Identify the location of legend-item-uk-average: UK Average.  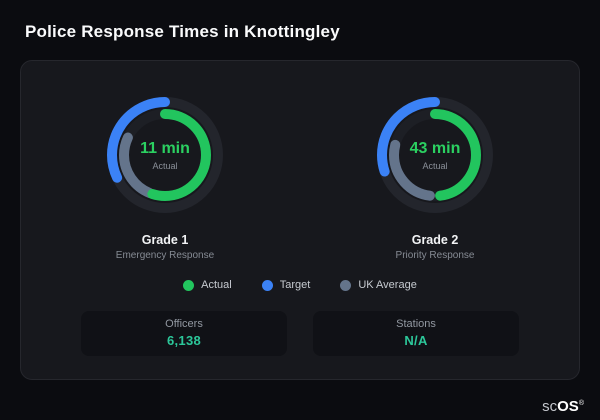
(378, 285).